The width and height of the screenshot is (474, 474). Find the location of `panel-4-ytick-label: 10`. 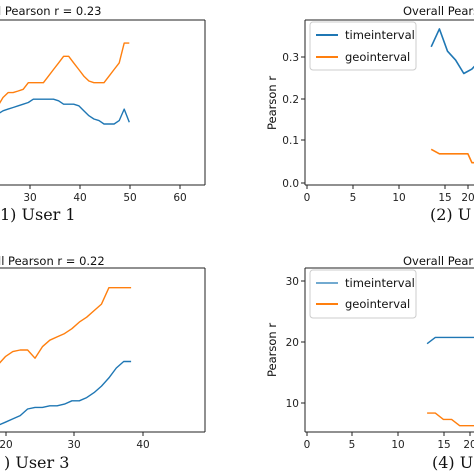

panel-4-ytick-label: 10 is located at coordinates (292, 404).